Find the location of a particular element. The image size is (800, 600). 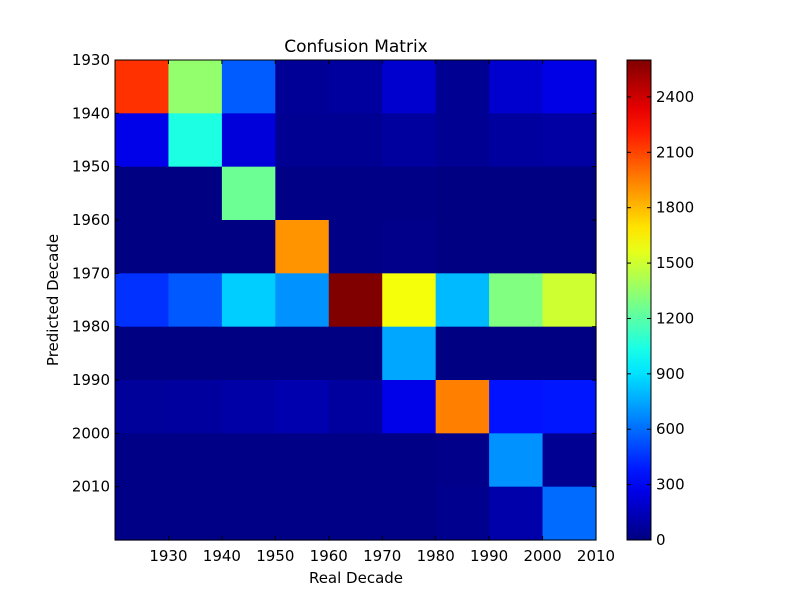

x-tick-label: 2000 is located at coordinates (542, 556).